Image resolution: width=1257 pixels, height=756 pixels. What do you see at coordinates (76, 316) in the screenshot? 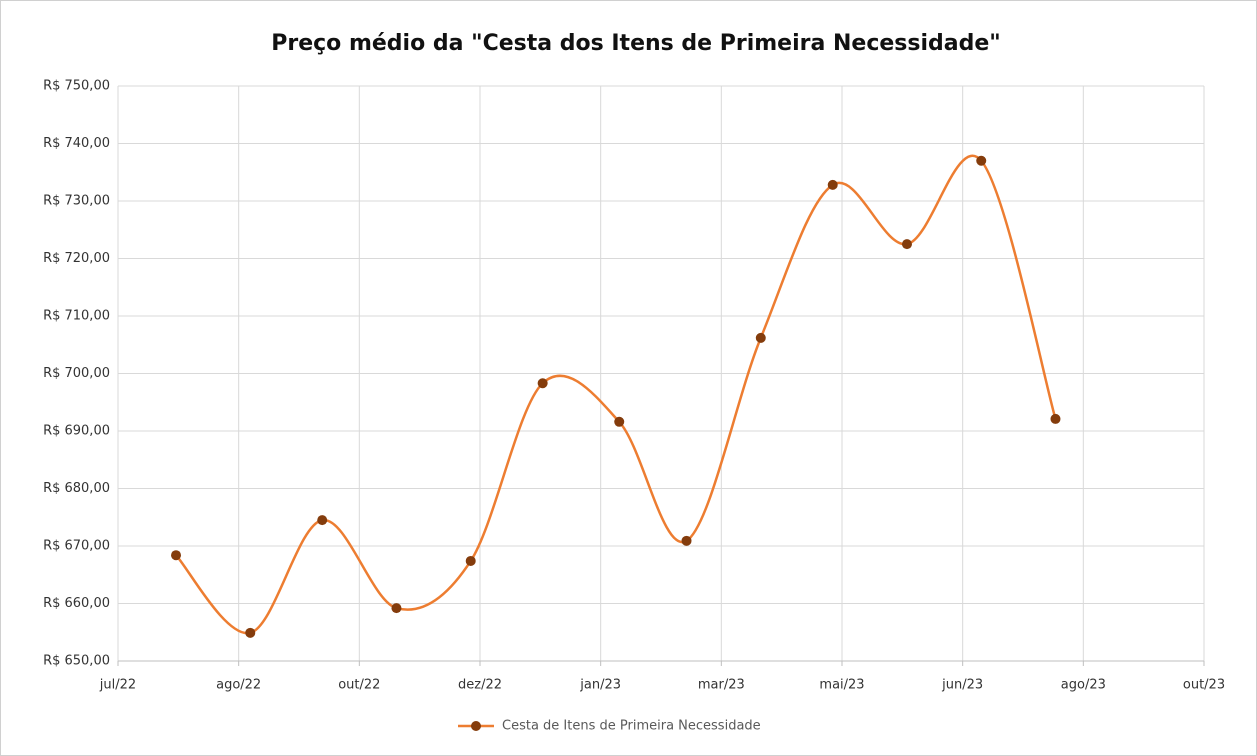
I see `y-tick-label: R$ 710,00` at bounding box center [76, 316].